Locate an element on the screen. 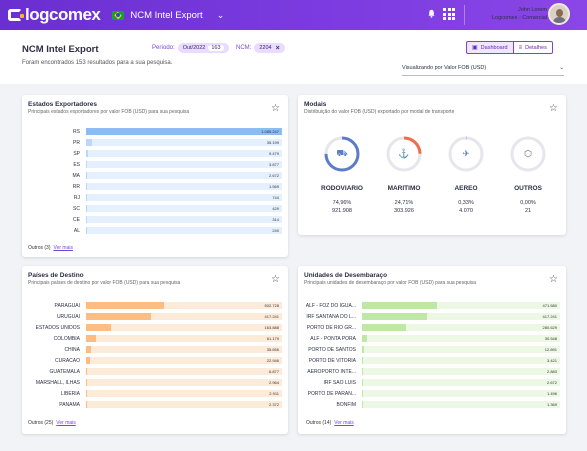 This screenshot has width=587, height=451. bar-label: BONFIM is located at coordinates (346, 404).